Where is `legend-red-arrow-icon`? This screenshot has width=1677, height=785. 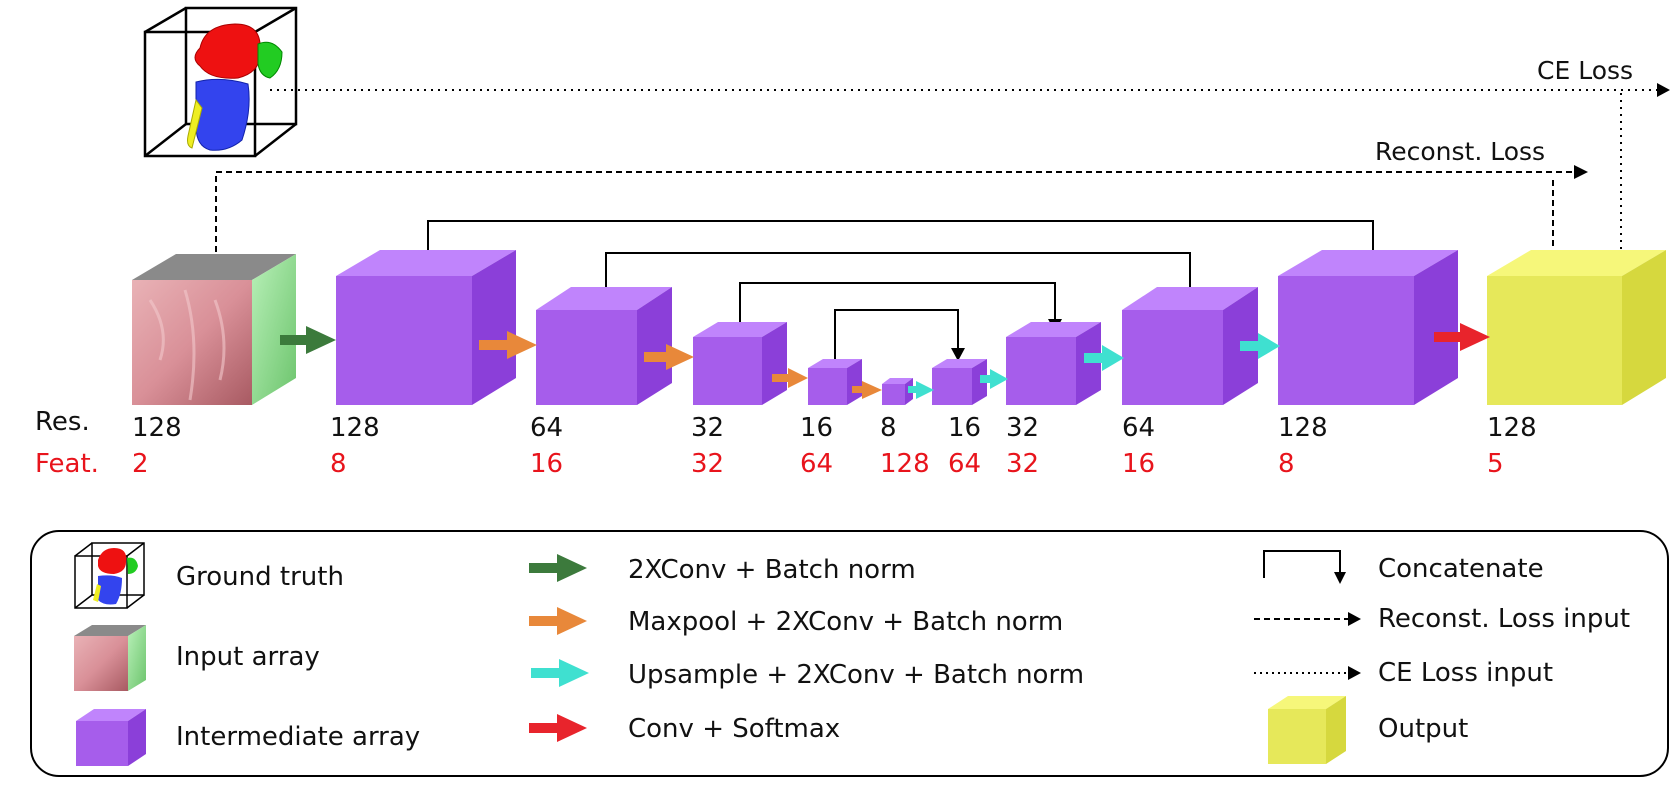
legend-red-arrow-icon is located at coordinates (558, 728).